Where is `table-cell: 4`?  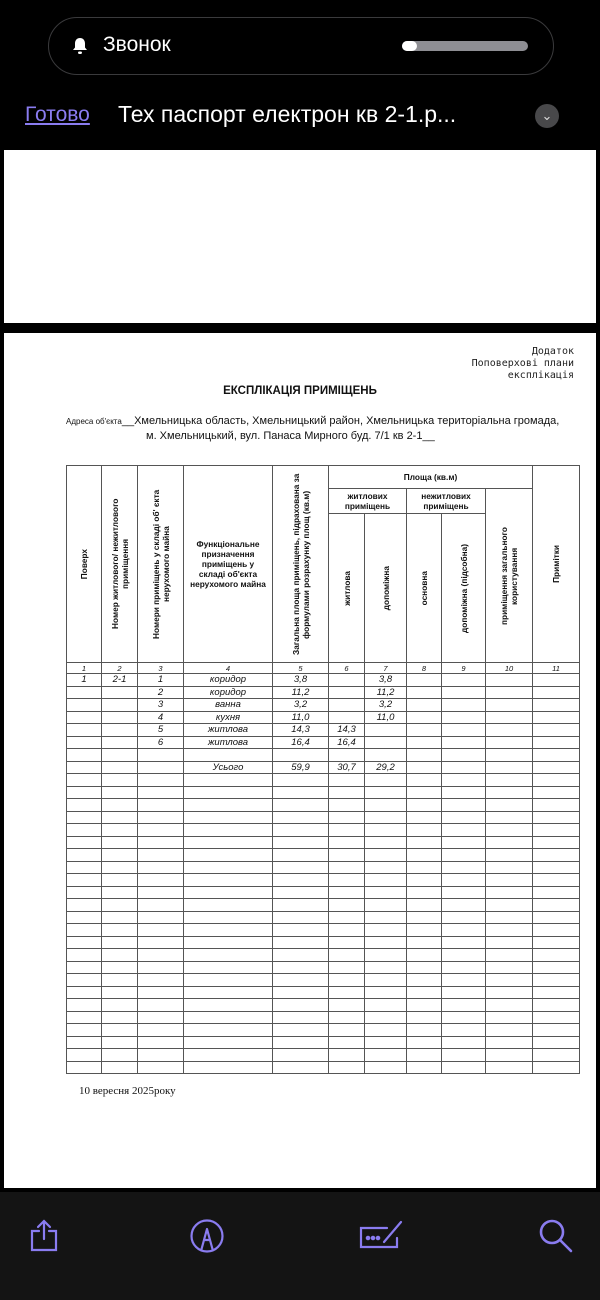 table-cell: 4 is located at coordinates (228, 668).